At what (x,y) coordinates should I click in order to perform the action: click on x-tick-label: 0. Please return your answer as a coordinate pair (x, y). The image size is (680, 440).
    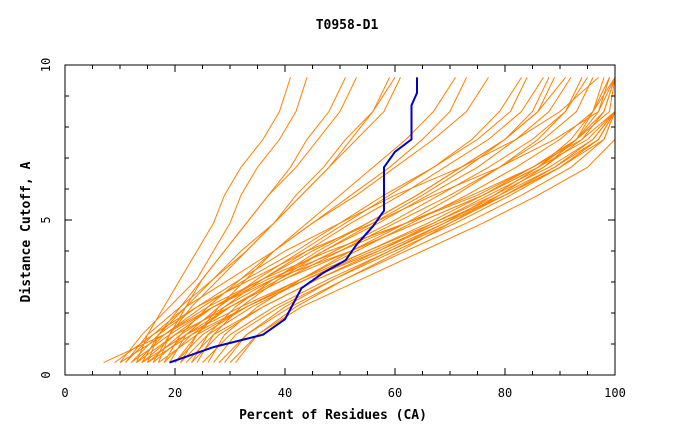
    Looking at the image, I should click on (64, 393).